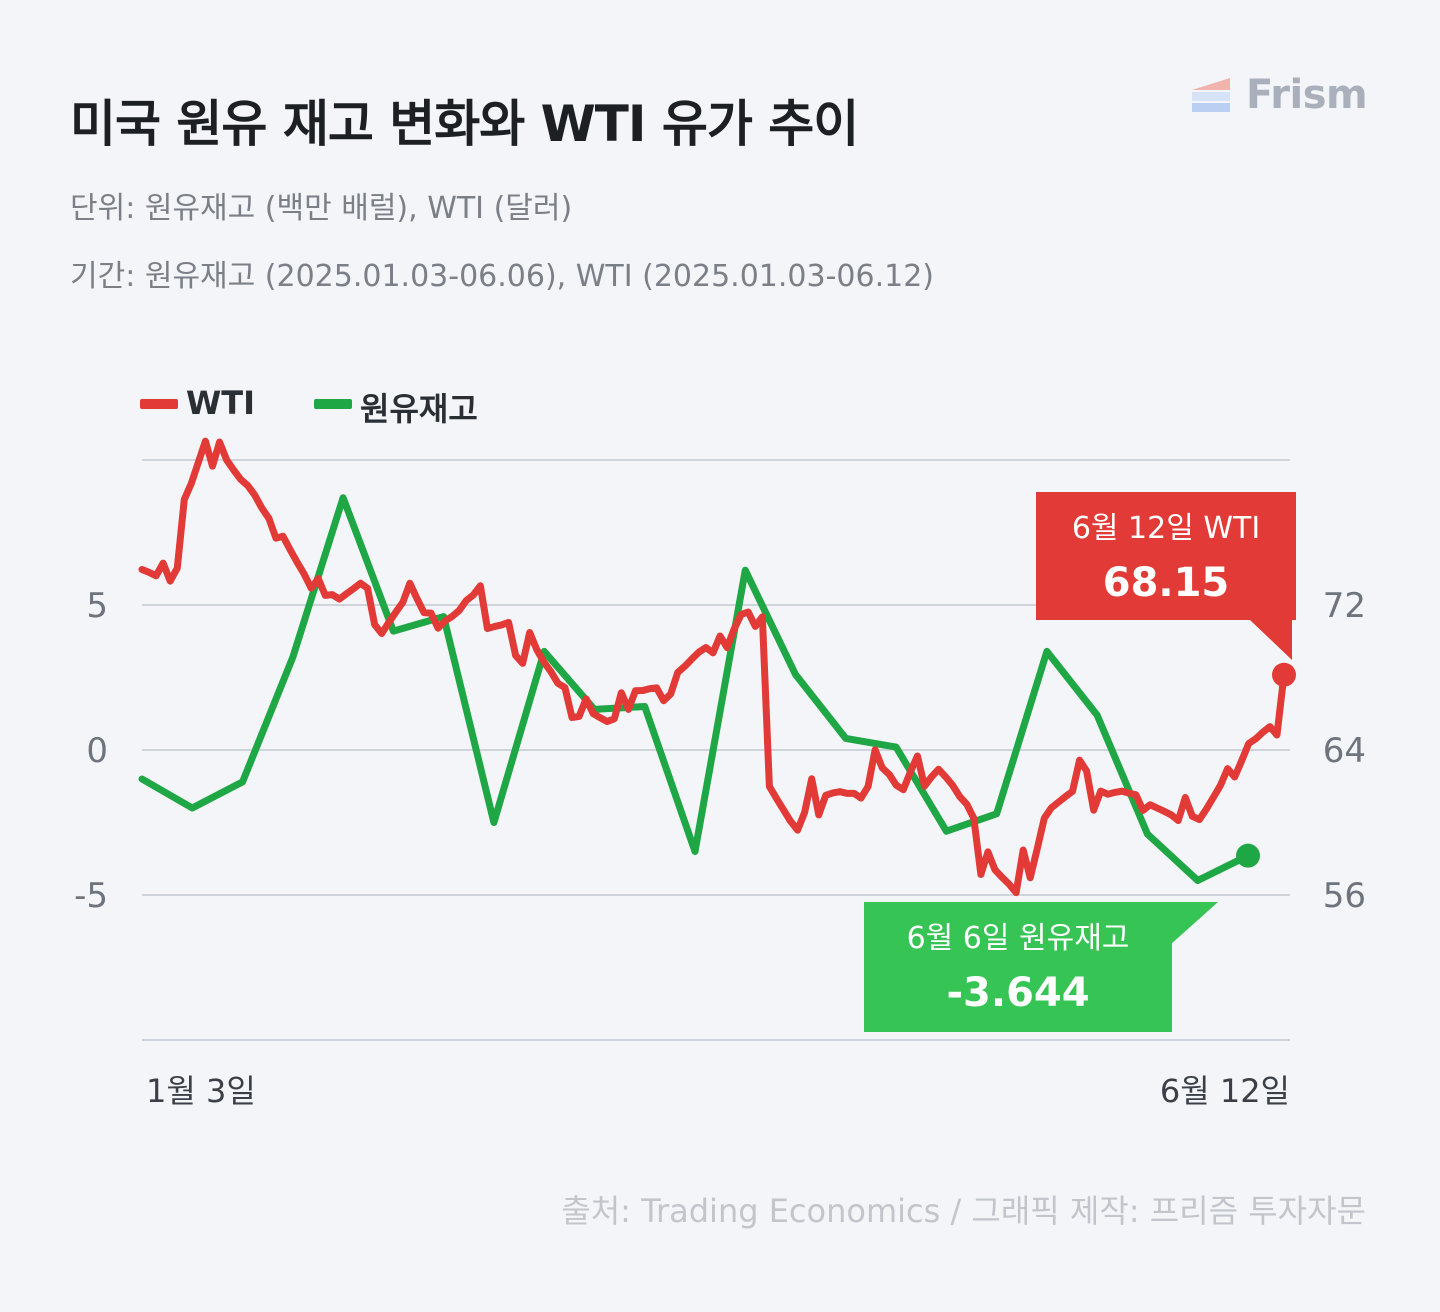  Describe the element at coordinates (1307, 95) in the screenshot. I see `logo-text: Frism` at that location.